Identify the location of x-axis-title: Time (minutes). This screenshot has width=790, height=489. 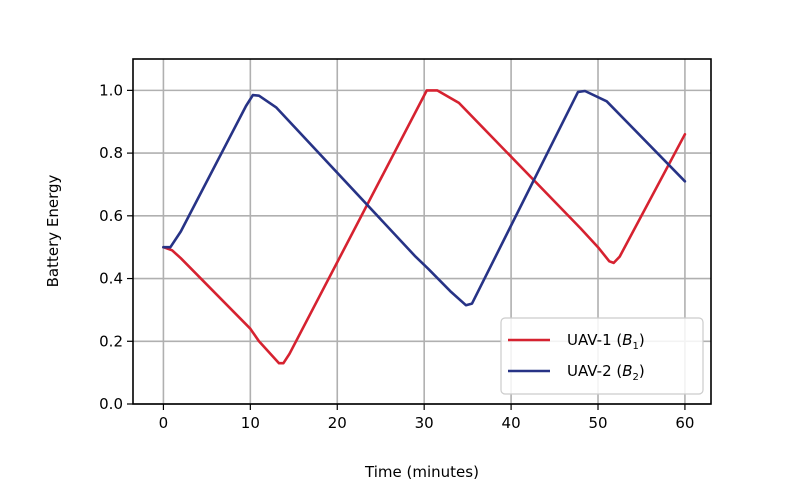
(421, 472).